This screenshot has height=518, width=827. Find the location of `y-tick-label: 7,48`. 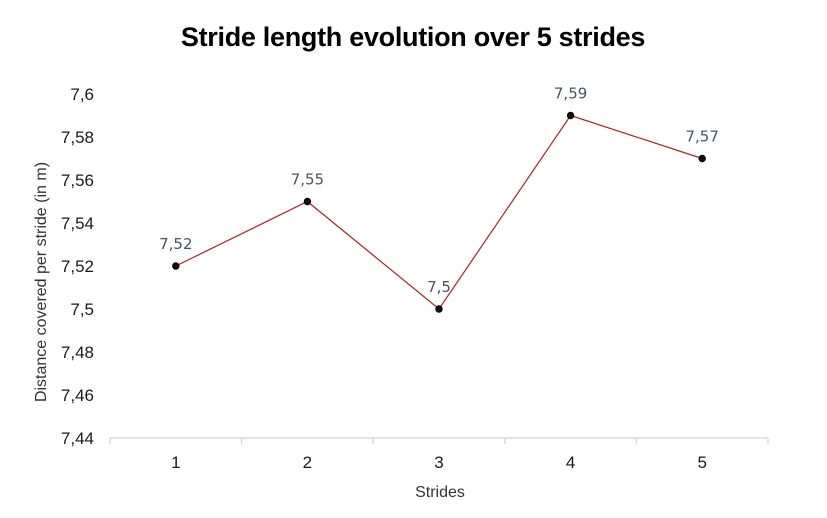

y-tick-label: 7,48 is located at coordinates (77, 352).